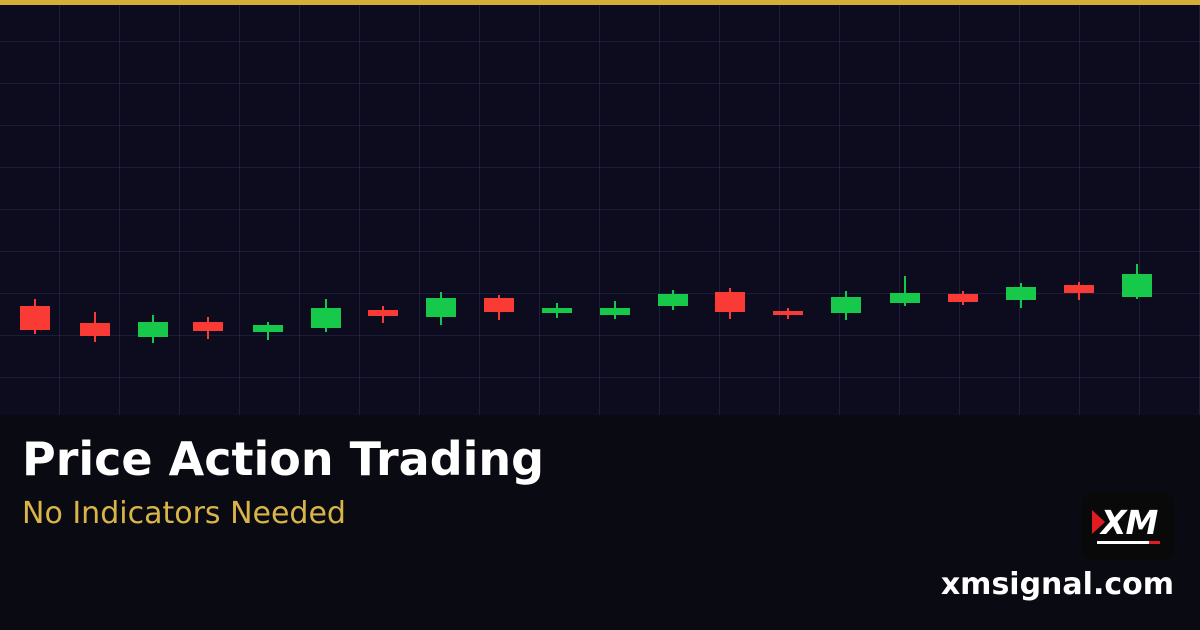 Image resolution: width=1200 pixels, height=630 pixels. What do you see at coordinates (1123, 542) in the screenshot?
I see `xm-logo-underline` at bounding box center [1123, 542].